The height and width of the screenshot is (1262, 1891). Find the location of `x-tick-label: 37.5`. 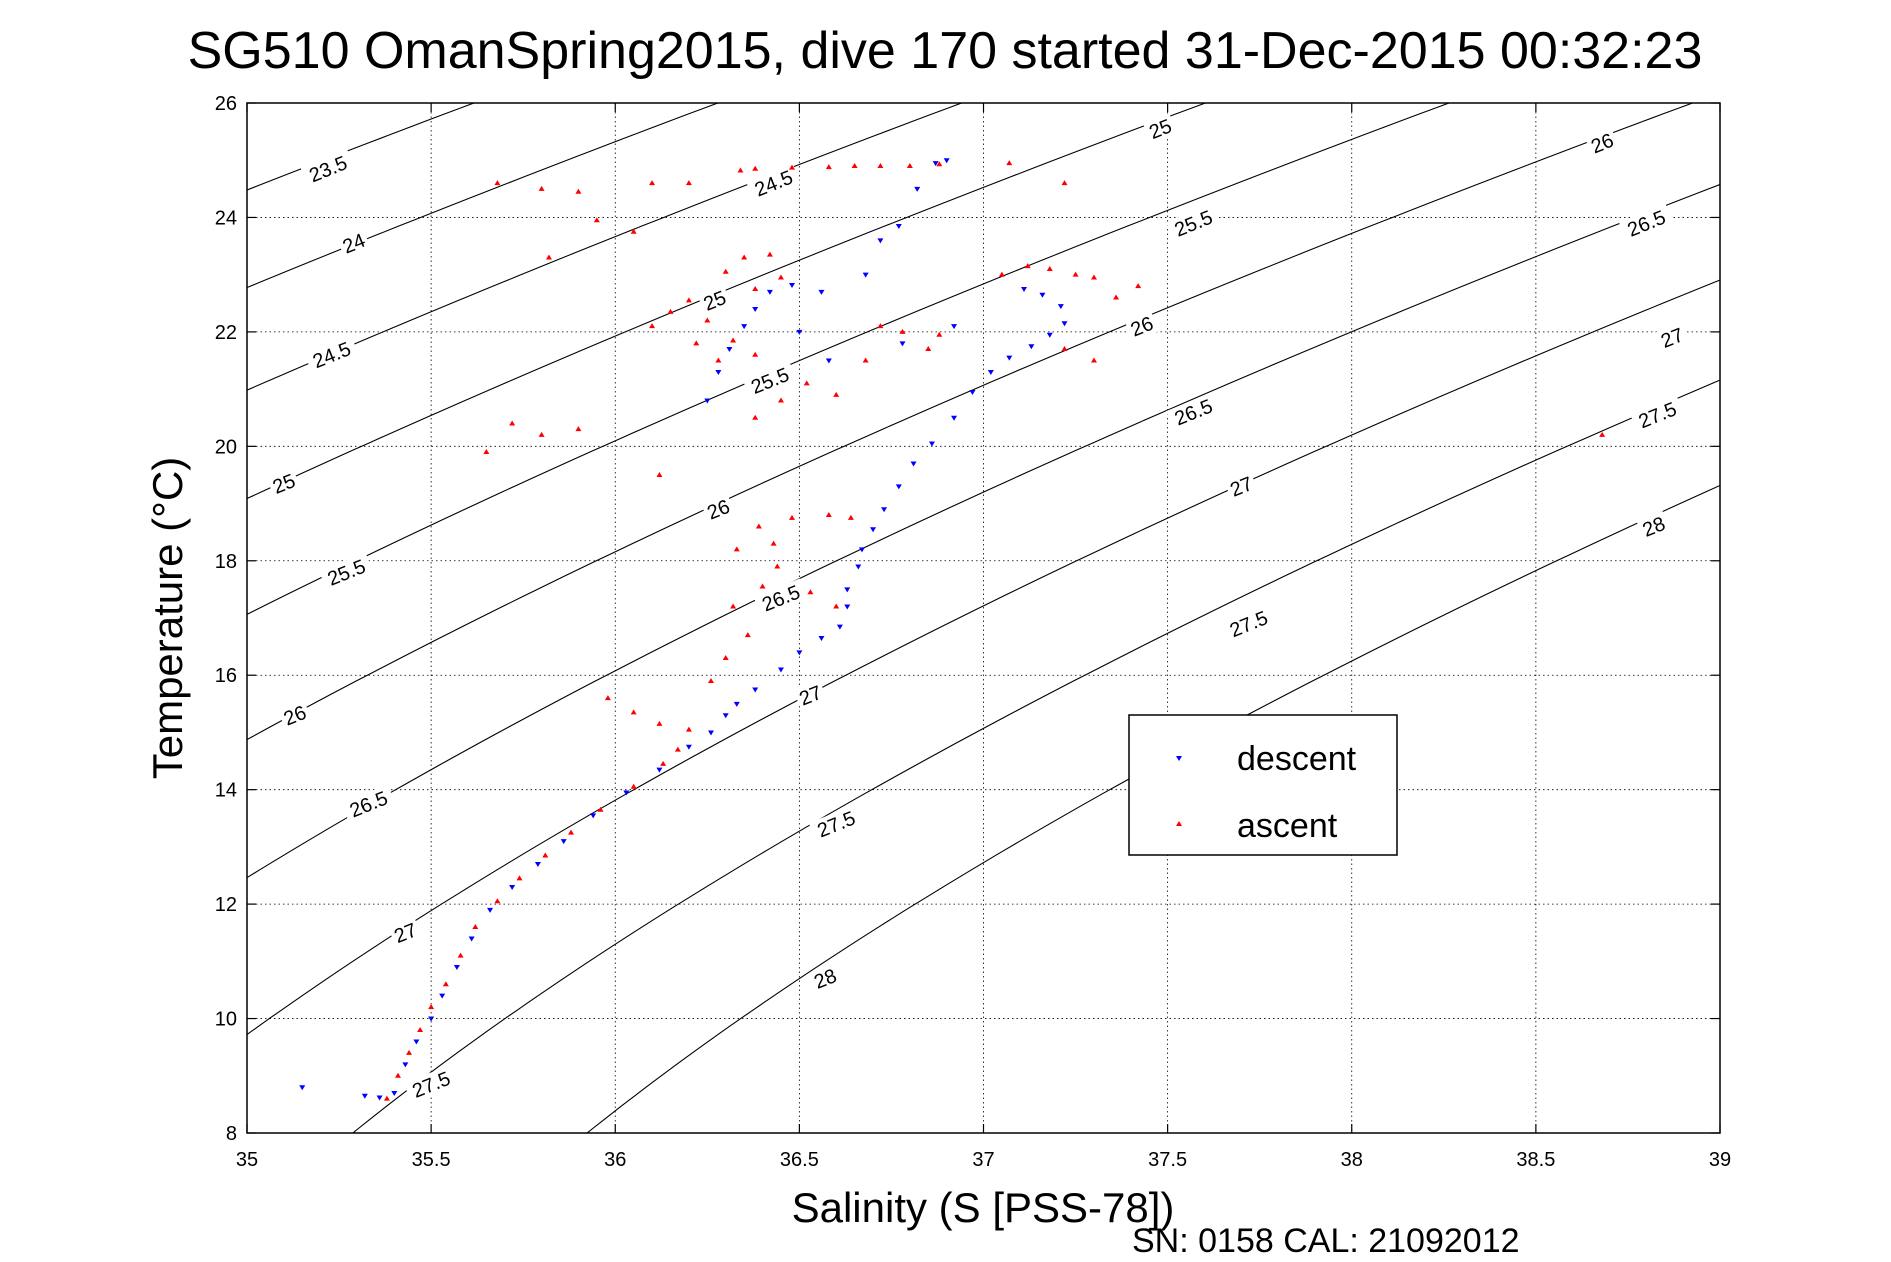

x-tick-label: 37.5 is located at coordinates (1167, 1160).